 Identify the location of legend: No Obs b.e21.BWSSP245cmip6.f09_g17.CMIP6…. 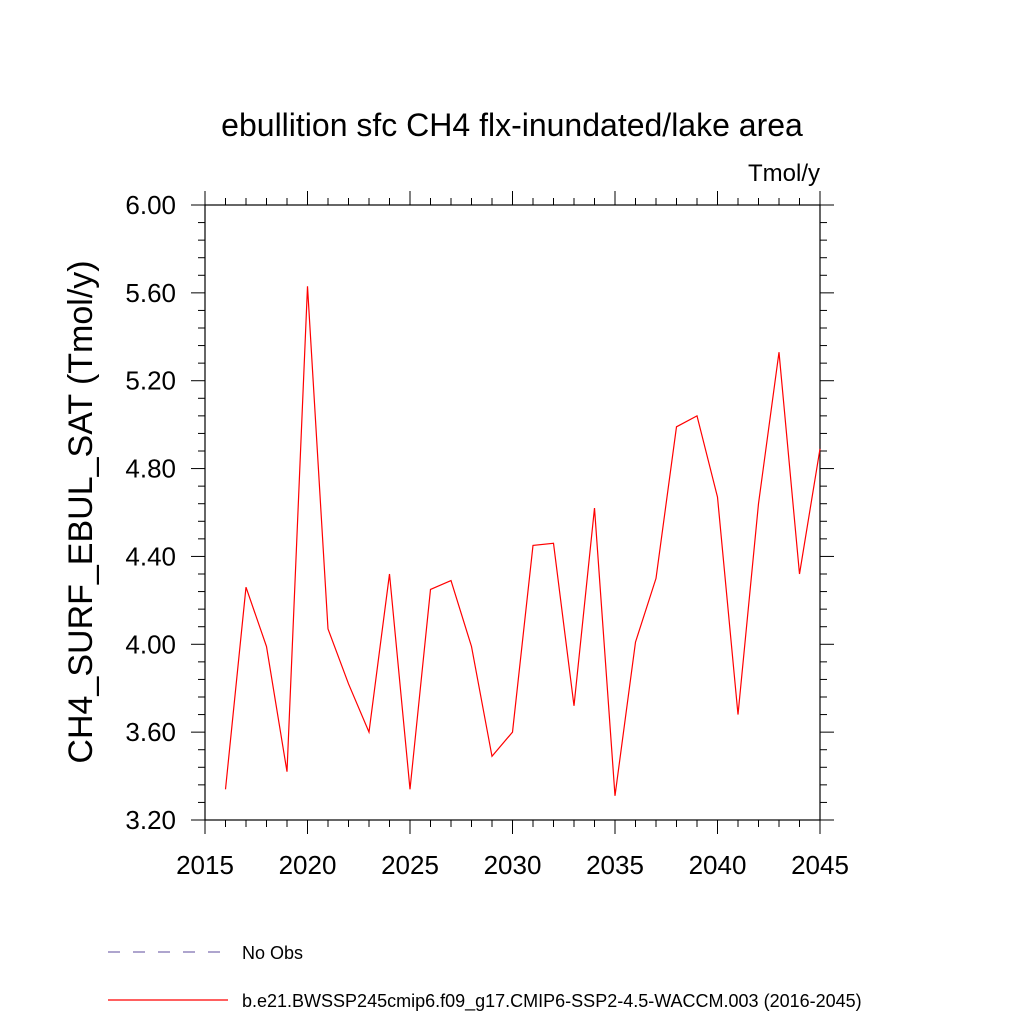
(485, 977).